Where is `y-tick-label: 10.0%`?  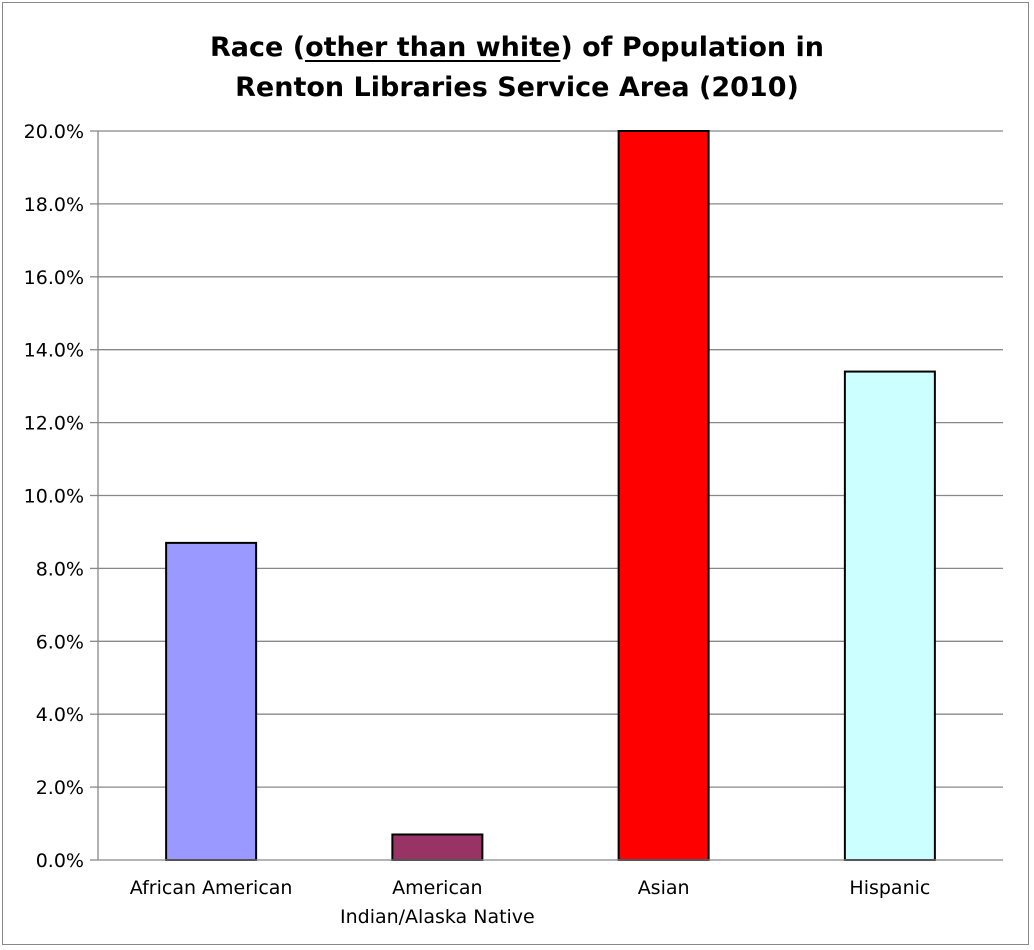
y-tick-label: 10.0% is located at coordinates (54, 497).